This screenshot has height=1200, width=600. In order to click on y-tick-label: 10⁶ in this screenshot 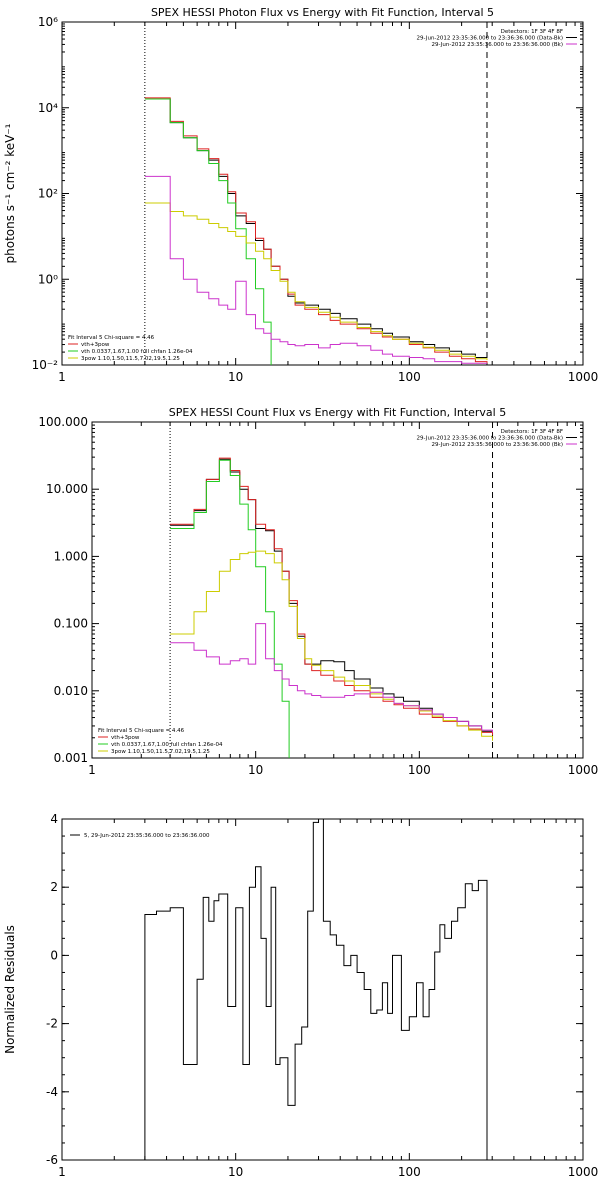, I will do `click(48, 22)`.